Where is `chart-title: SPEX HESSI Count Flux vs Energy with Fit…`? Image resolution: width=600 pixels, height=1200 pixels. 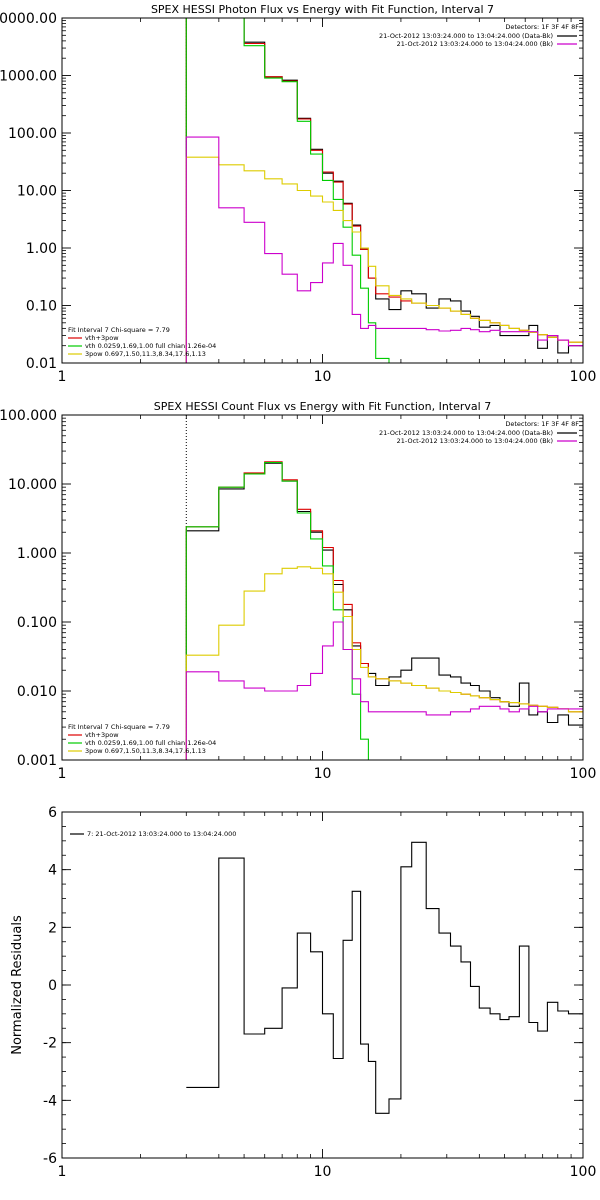 chart-title: SPEX HESSI Count Flux vs Energy with Fit… is located at coordinates (322, 406).